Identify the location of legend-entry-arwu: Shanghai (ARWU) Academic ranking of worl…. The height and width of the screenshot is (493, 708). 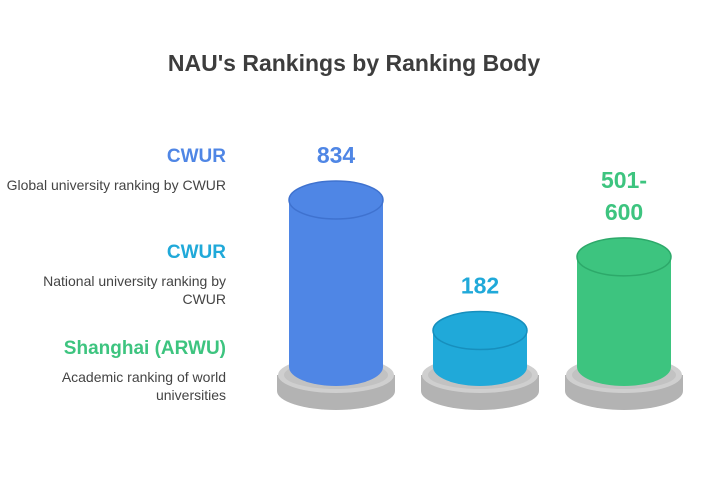
(116, 371).